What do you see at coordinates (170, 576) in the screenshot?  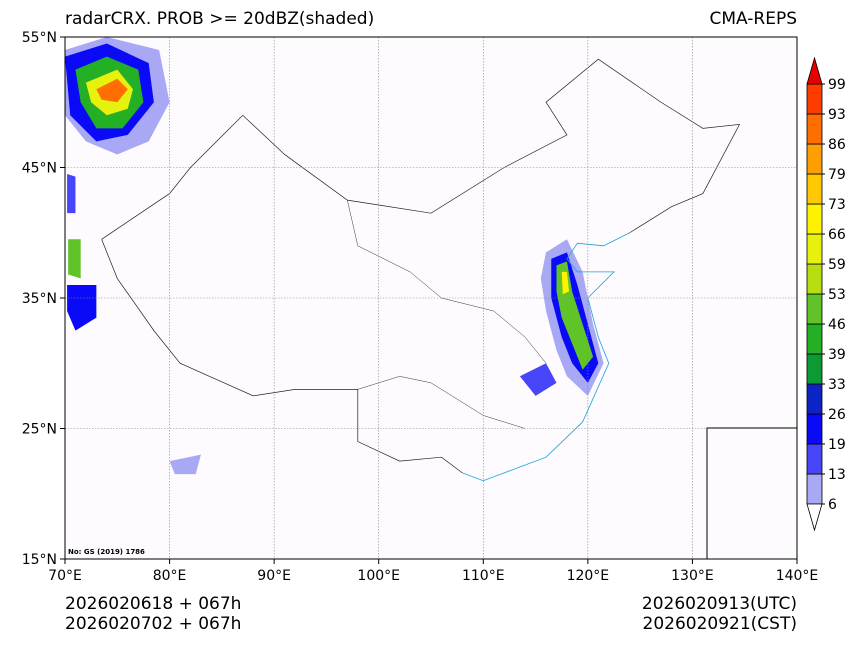 I see `x-tick-label: 80°E` at bounding box center [170, 576].